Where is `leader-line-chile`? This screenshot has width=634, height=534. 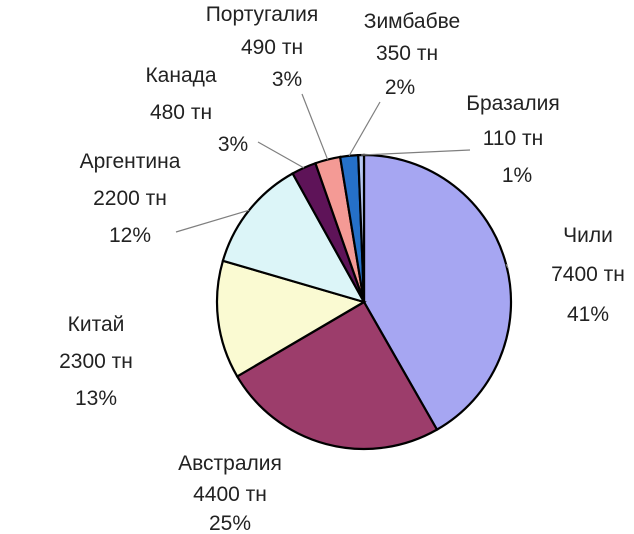
leader-line-chile is located at coordinates (507, 266).